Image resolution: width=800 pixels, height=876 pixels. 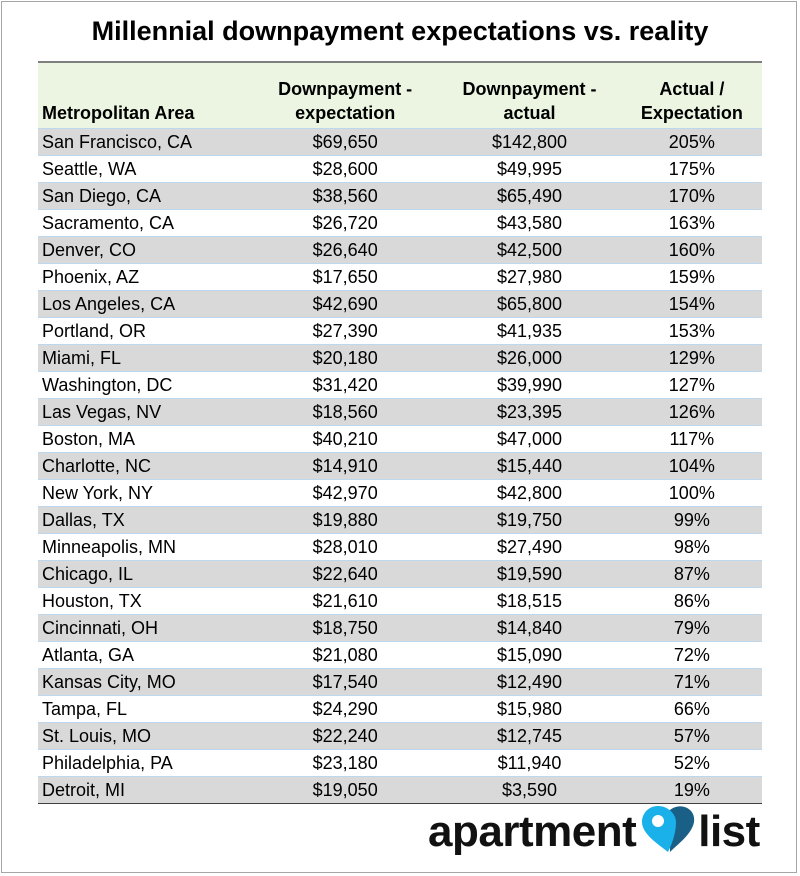 I want to click on actual-cell: $47,000, so click(x=529, y=439).